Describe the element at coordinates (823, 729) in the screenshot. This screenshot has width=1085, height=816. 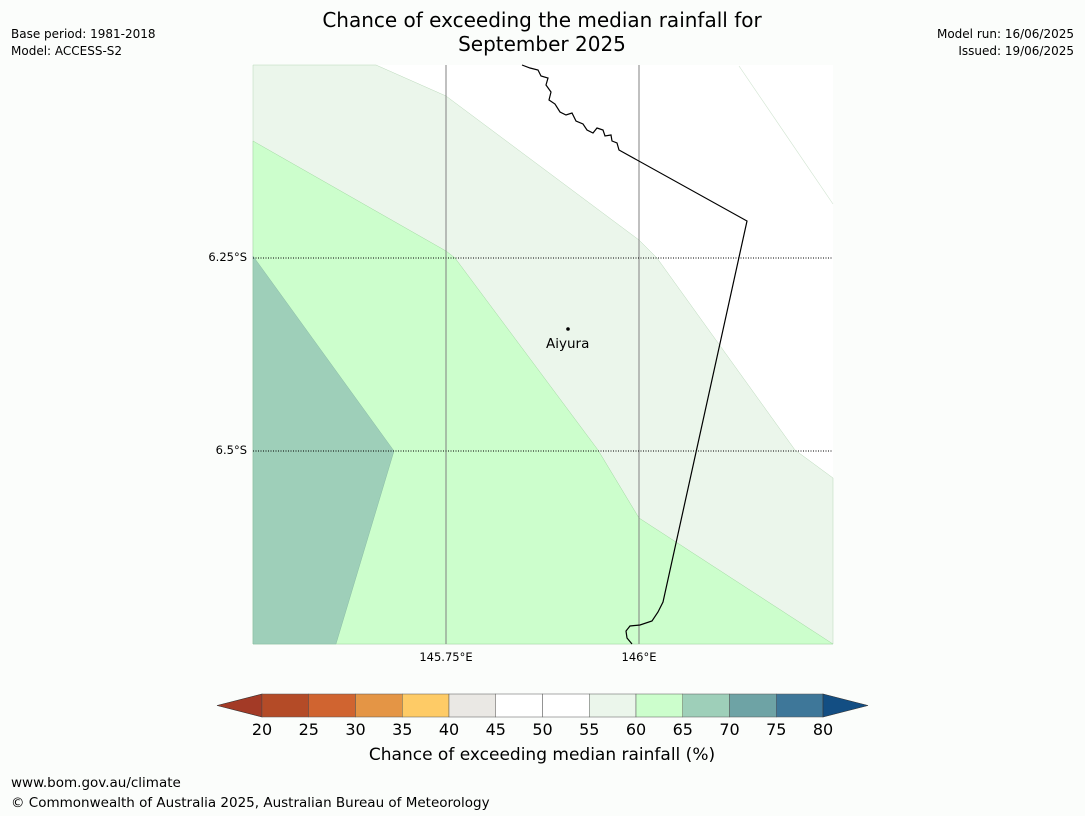
I see `colorbar-tick-80: 80` at that location.